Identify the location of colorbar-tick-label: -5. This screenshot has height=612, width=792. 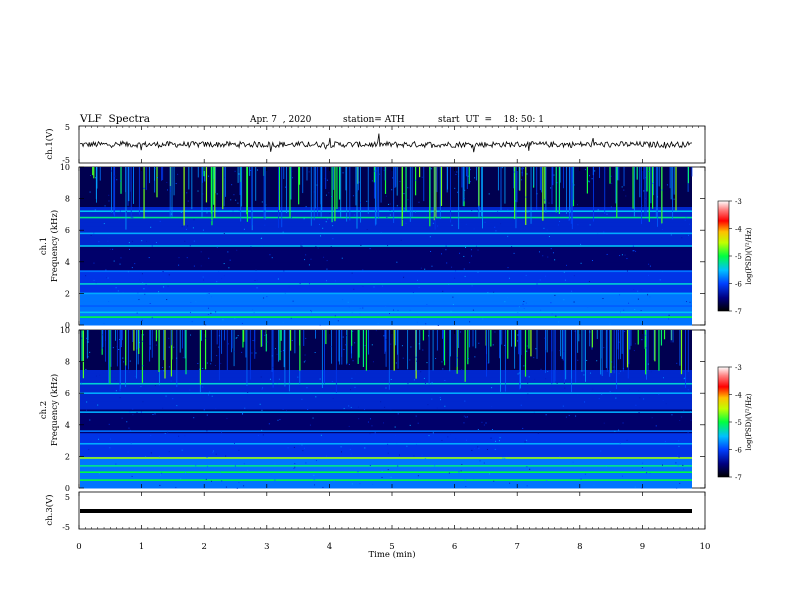
(738, 423).